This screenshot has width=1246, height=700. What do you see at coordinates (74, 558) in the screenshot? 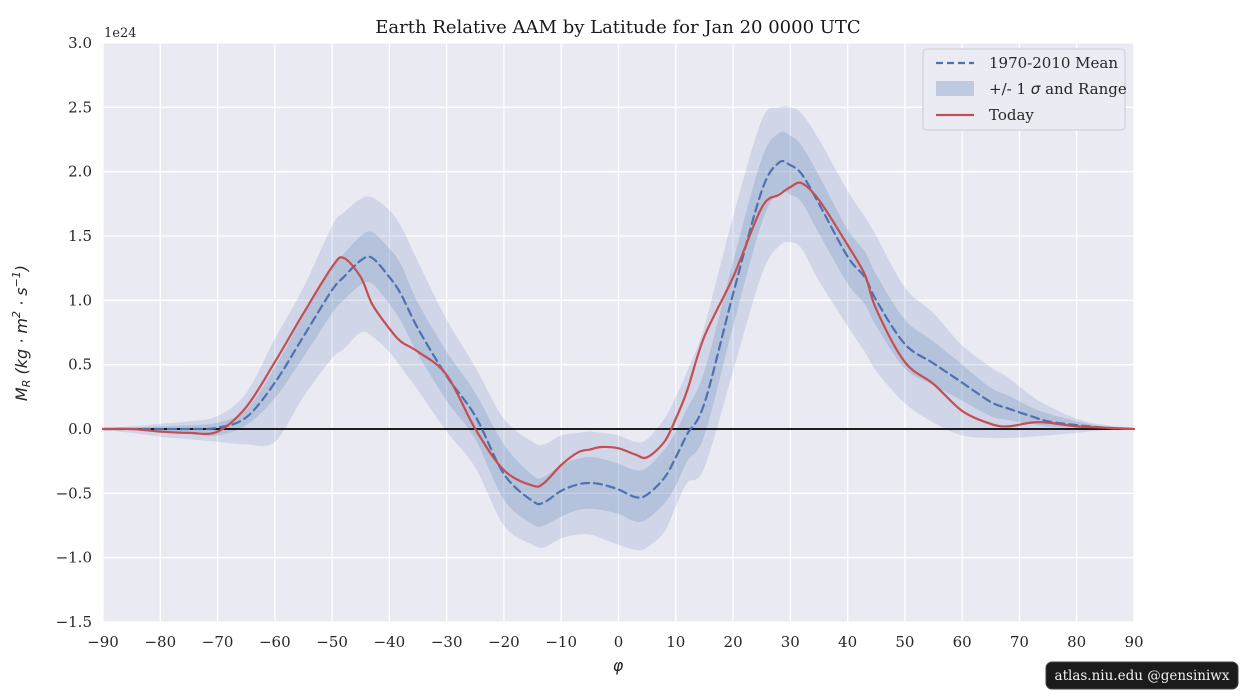
I see `y-tick-label: −1.0` at bounding box center [74, 558].